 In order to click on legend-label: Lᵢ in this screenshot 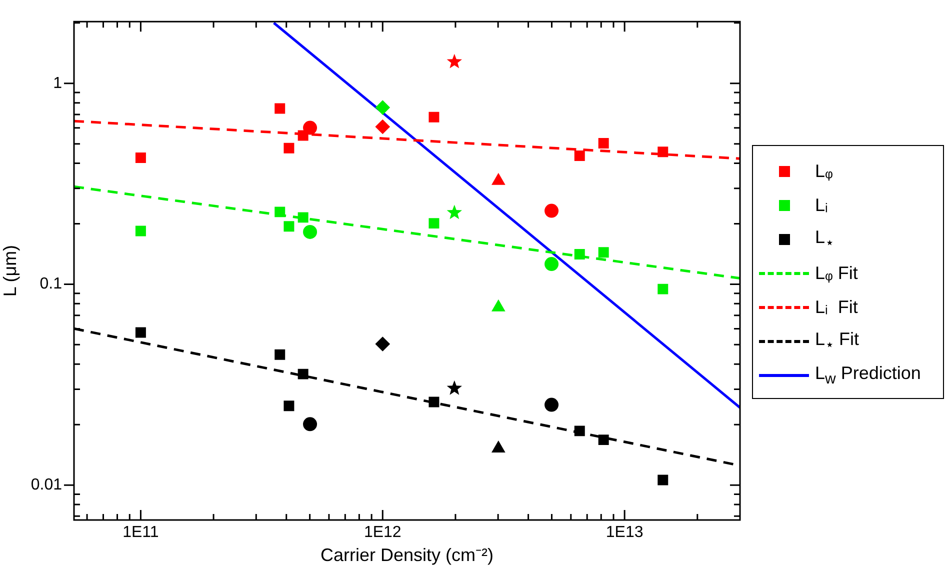, I will do `click(821, 205)`.